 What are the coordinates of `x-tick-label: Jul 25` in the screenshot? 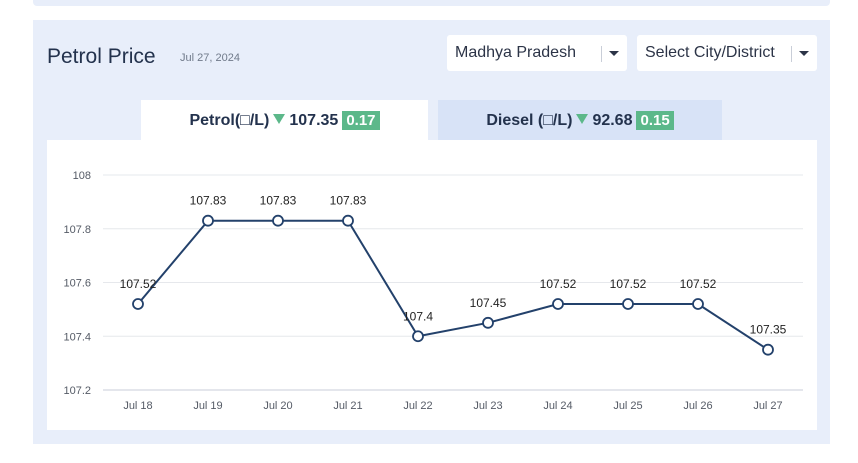 It's located at (627, 406).